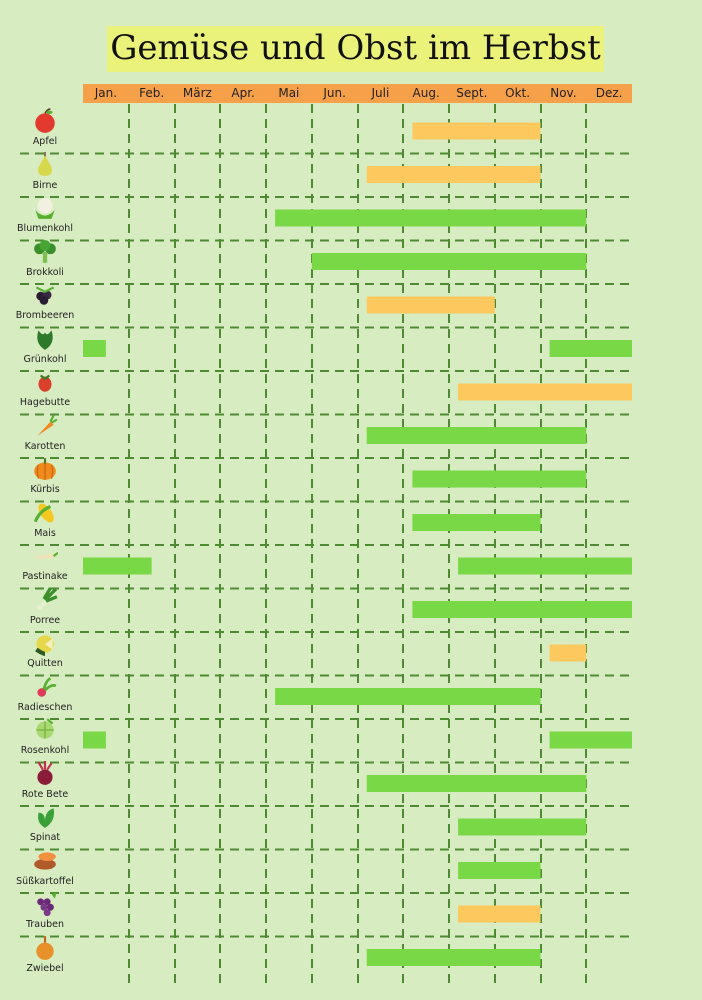 This screenshot has width=702, height=1000. I want to click on carrot-icon, so click(47, 425).